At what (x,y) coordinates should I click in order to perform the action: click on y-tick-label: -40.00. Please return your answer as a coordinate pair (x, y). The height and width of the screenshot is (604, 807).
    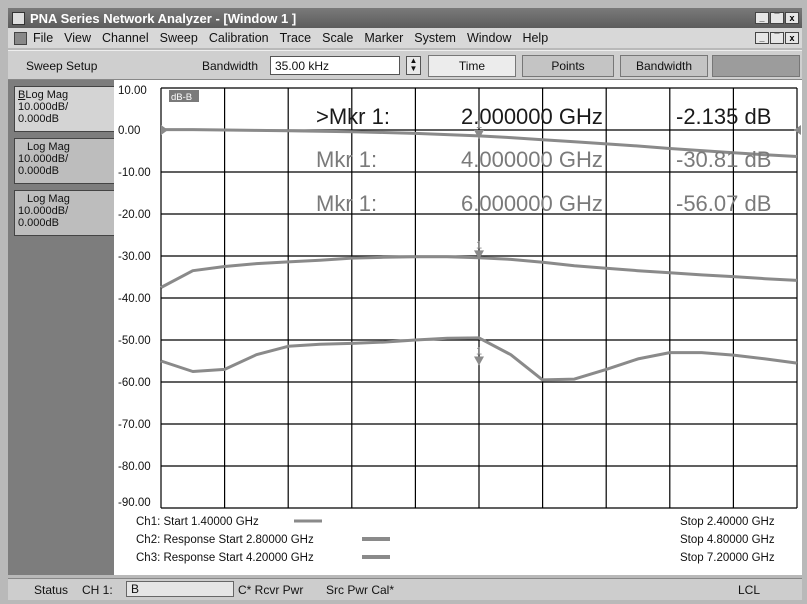
    Looking at the image, I should click on (134, 299).